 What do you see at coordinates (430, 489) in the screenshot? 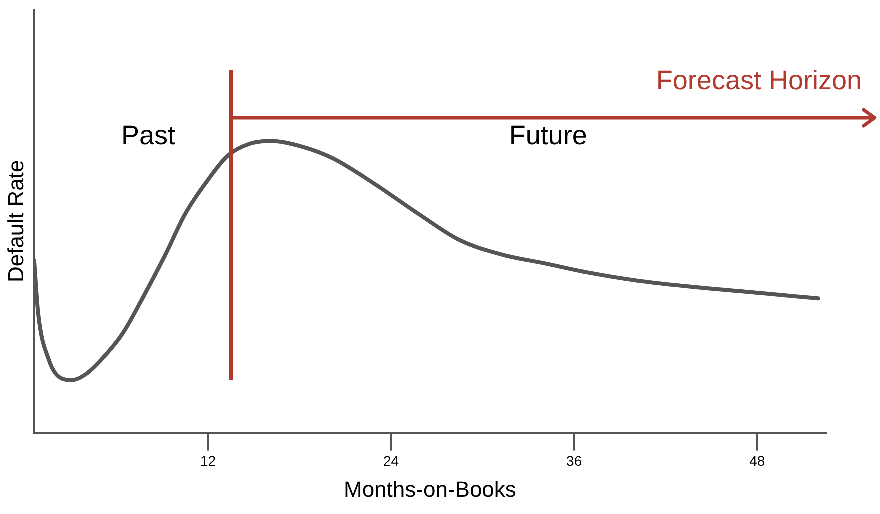
I see `x-axis-title: Months-on-Books` at bounding box center [430, 489].